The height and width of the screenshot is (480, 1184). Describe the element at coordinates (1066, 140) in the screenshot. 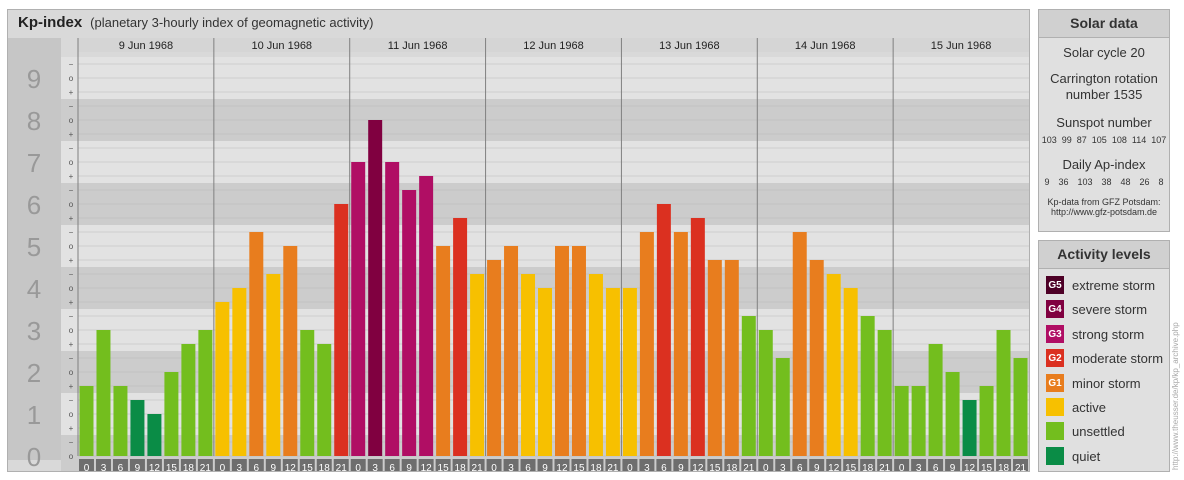

I see `sunspot-value: 99` at that location.